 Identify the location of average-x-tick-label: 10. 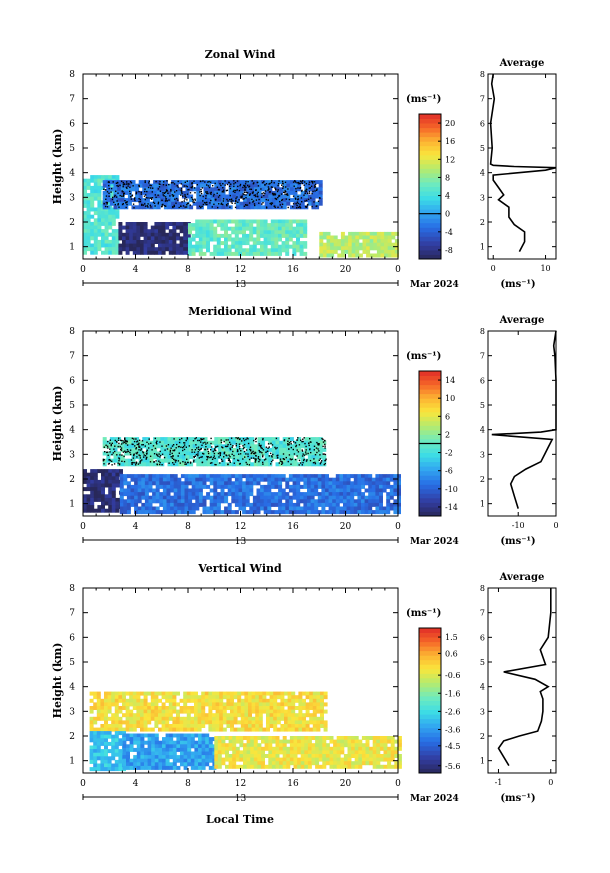
(545, 268).